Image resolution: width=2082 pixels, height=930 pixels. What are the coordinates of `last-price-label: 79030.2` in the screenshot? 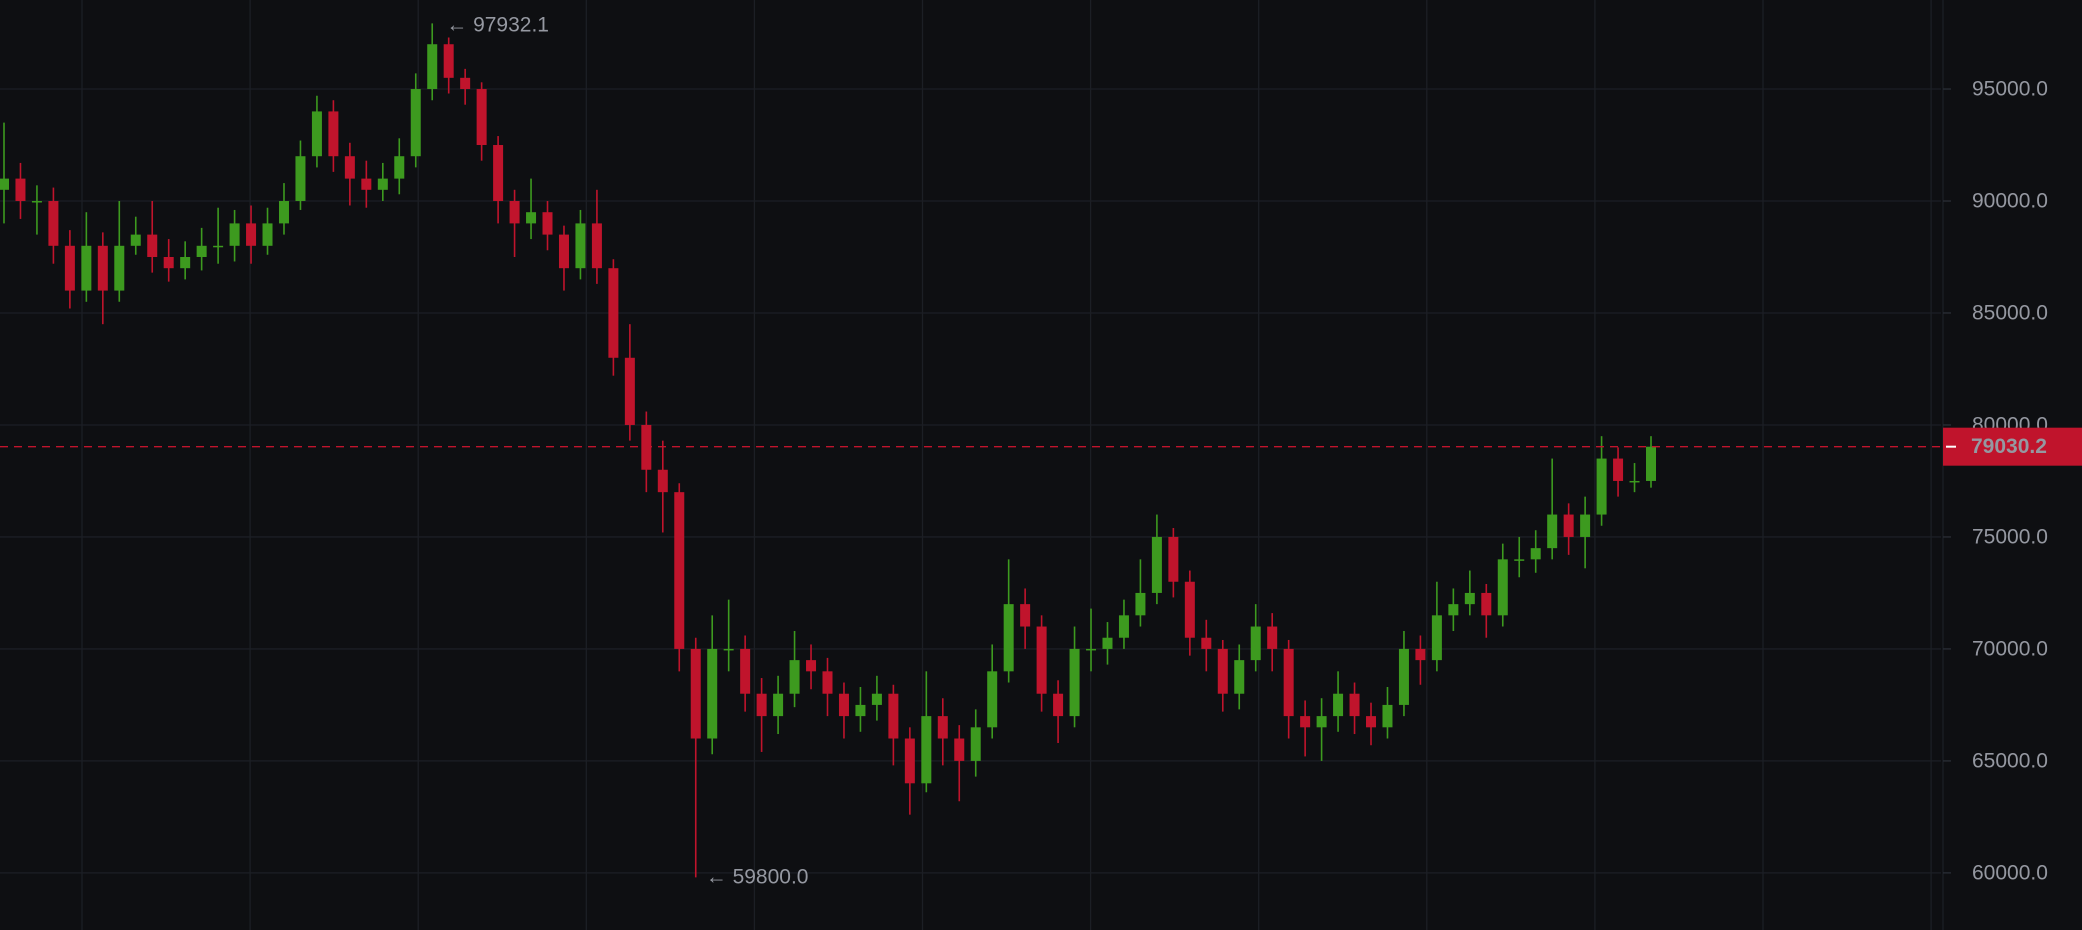 It's located at (2009, 446).